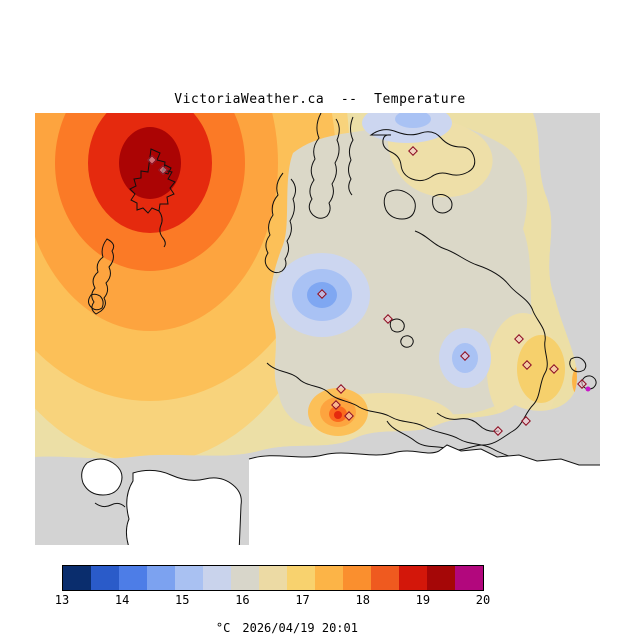 The width and height of the screenshot is (640, 640). Describe the element at coordinates (322, 295) in the screenshot. I see `cool-spot-center` at that location.